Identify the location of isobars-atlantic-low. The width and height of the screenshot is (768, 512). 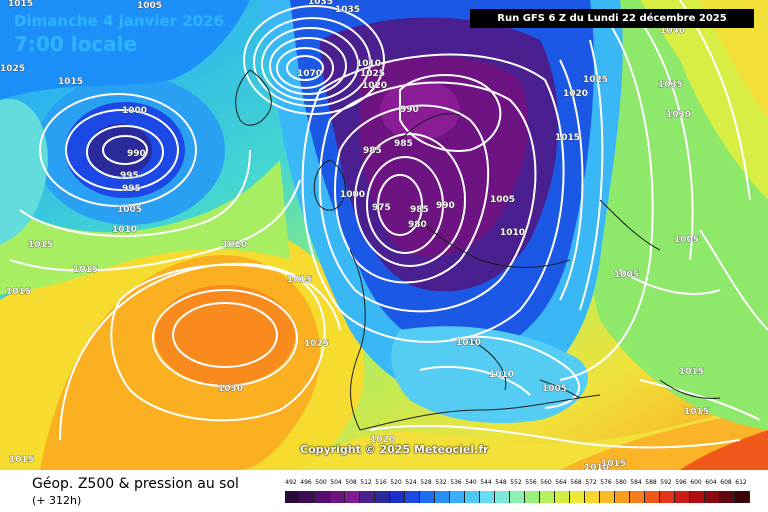
(155, 182).